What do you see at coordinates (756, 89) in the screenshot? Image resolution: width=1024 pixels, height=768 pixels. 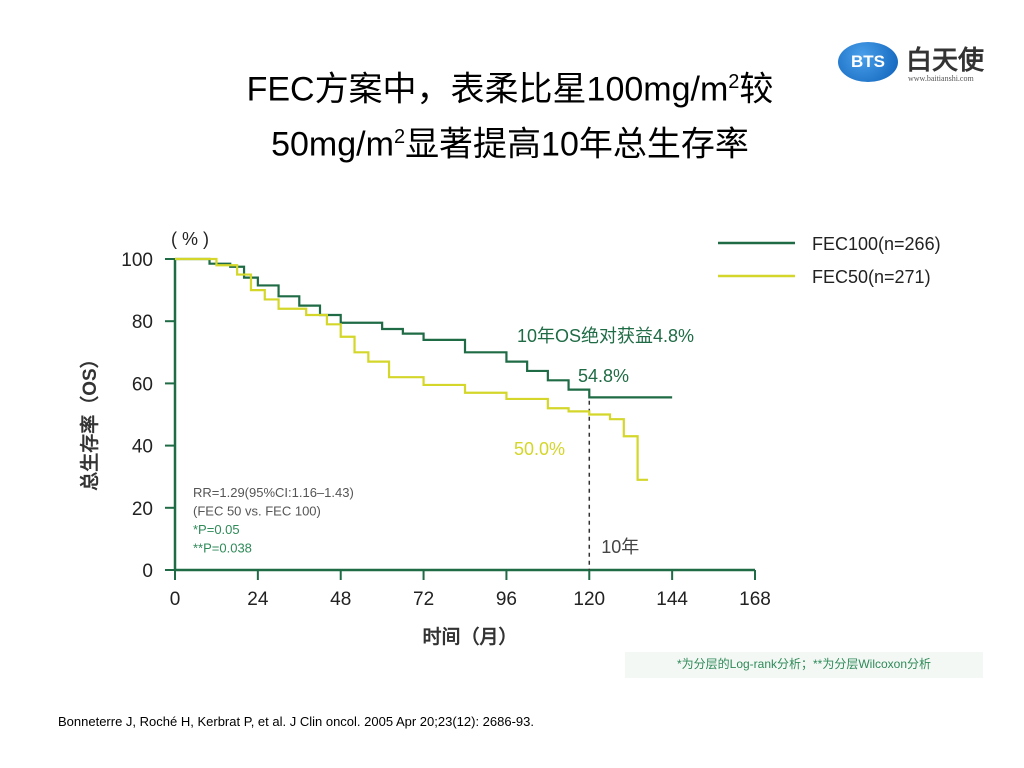 I see `title-text: 较` at bounding box center [756, 89].